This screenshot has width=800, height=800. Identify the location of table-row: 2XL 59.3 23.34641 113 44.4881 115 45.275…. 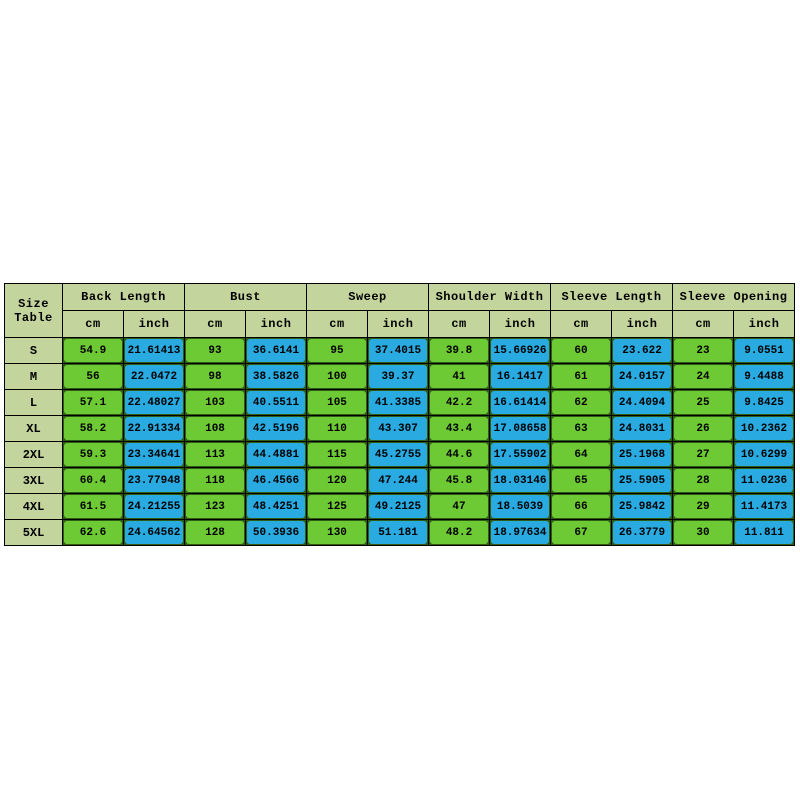
(400, 454).